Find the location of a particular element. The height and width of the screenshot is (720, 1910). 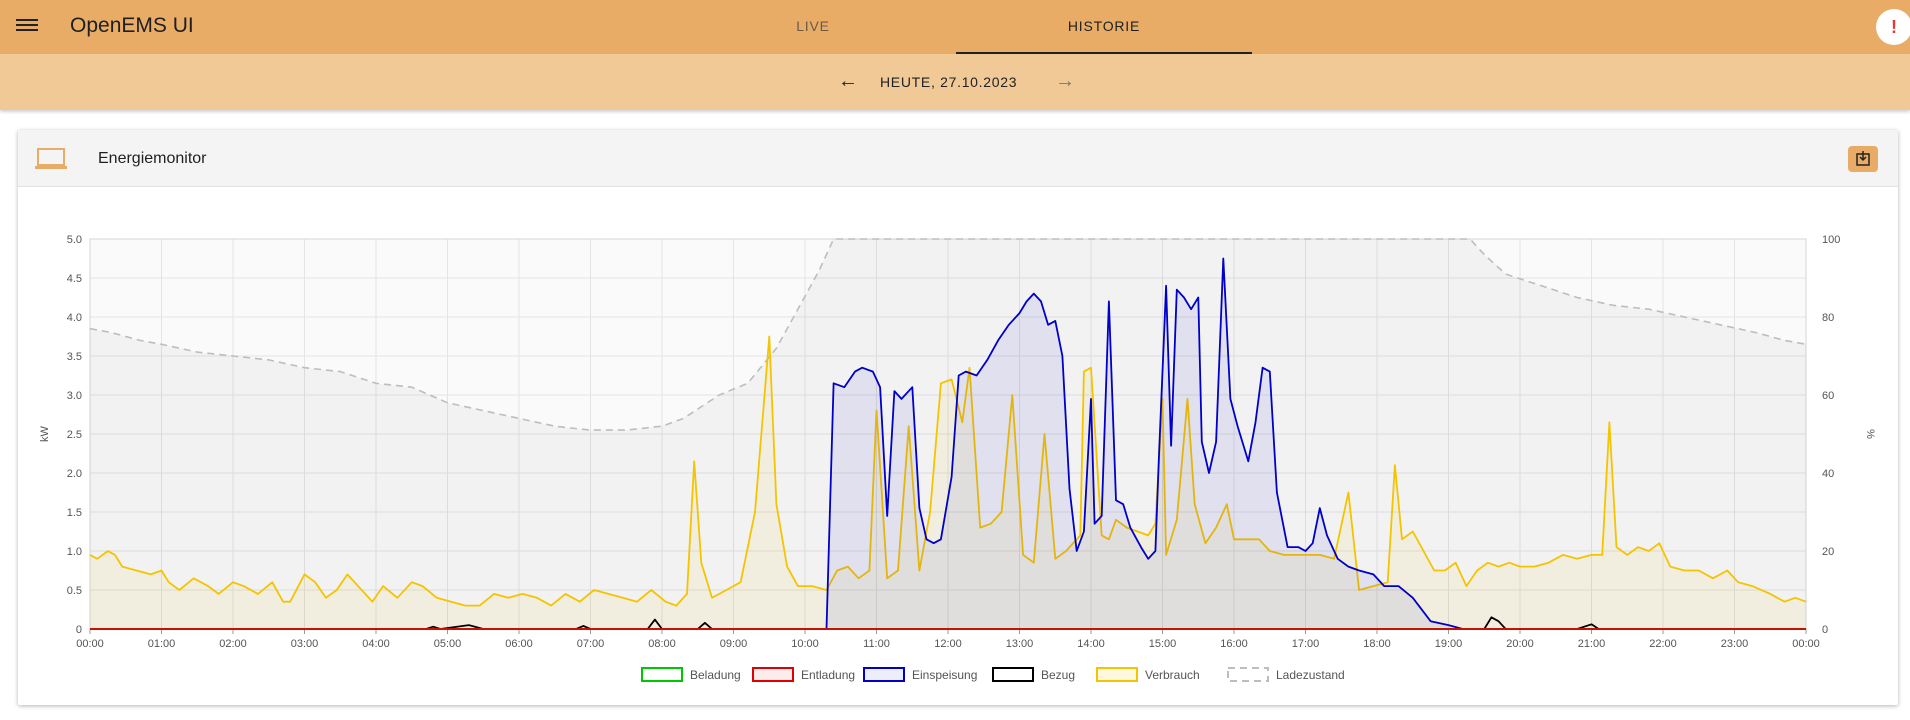

hamburger-menu-icon is located at coordinates (27, 27).